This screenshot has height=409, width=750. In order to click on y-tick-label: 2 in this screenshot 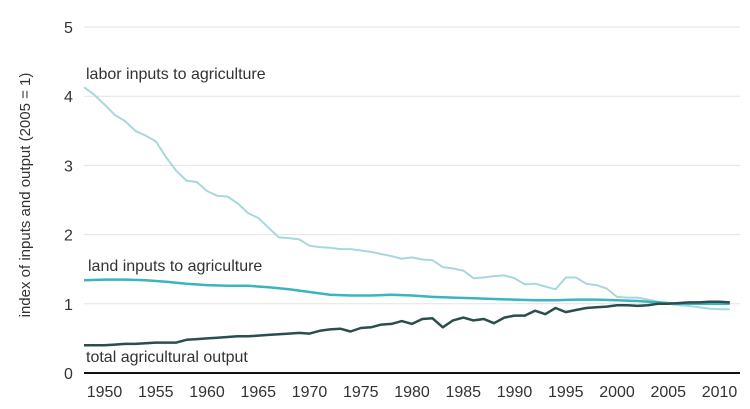, I will do `click(68, 236)`.